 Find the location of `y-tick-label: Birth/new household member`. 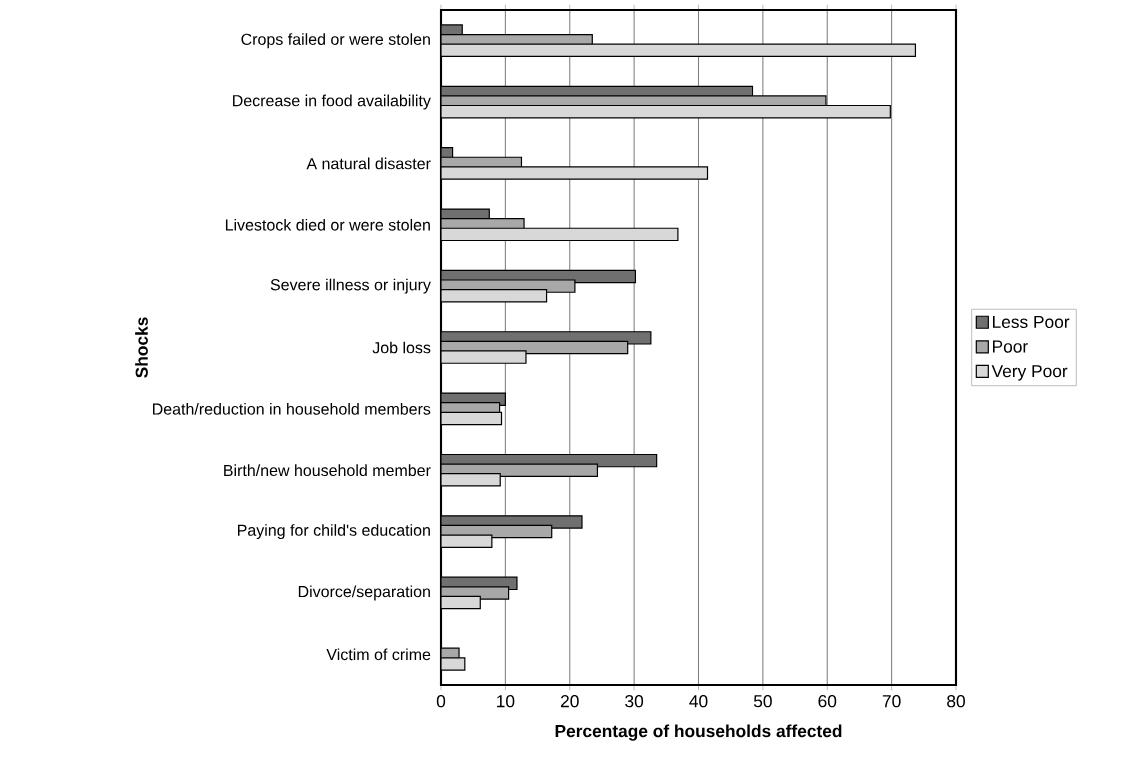

y-tick-label: Birth/new household member is located at coordinates (327, 470).